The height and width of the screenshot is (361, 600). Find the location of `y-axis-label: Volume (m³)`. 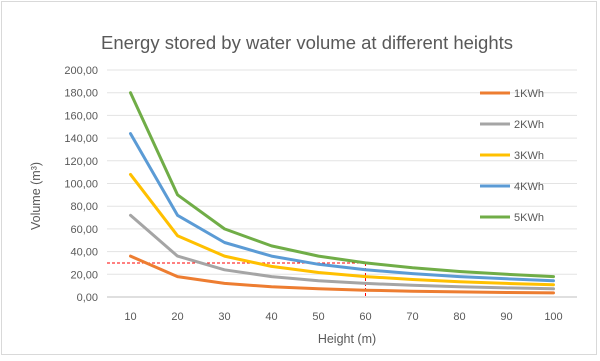

y-axis-label: Volume (m³) is located at coordinates (36, 196).